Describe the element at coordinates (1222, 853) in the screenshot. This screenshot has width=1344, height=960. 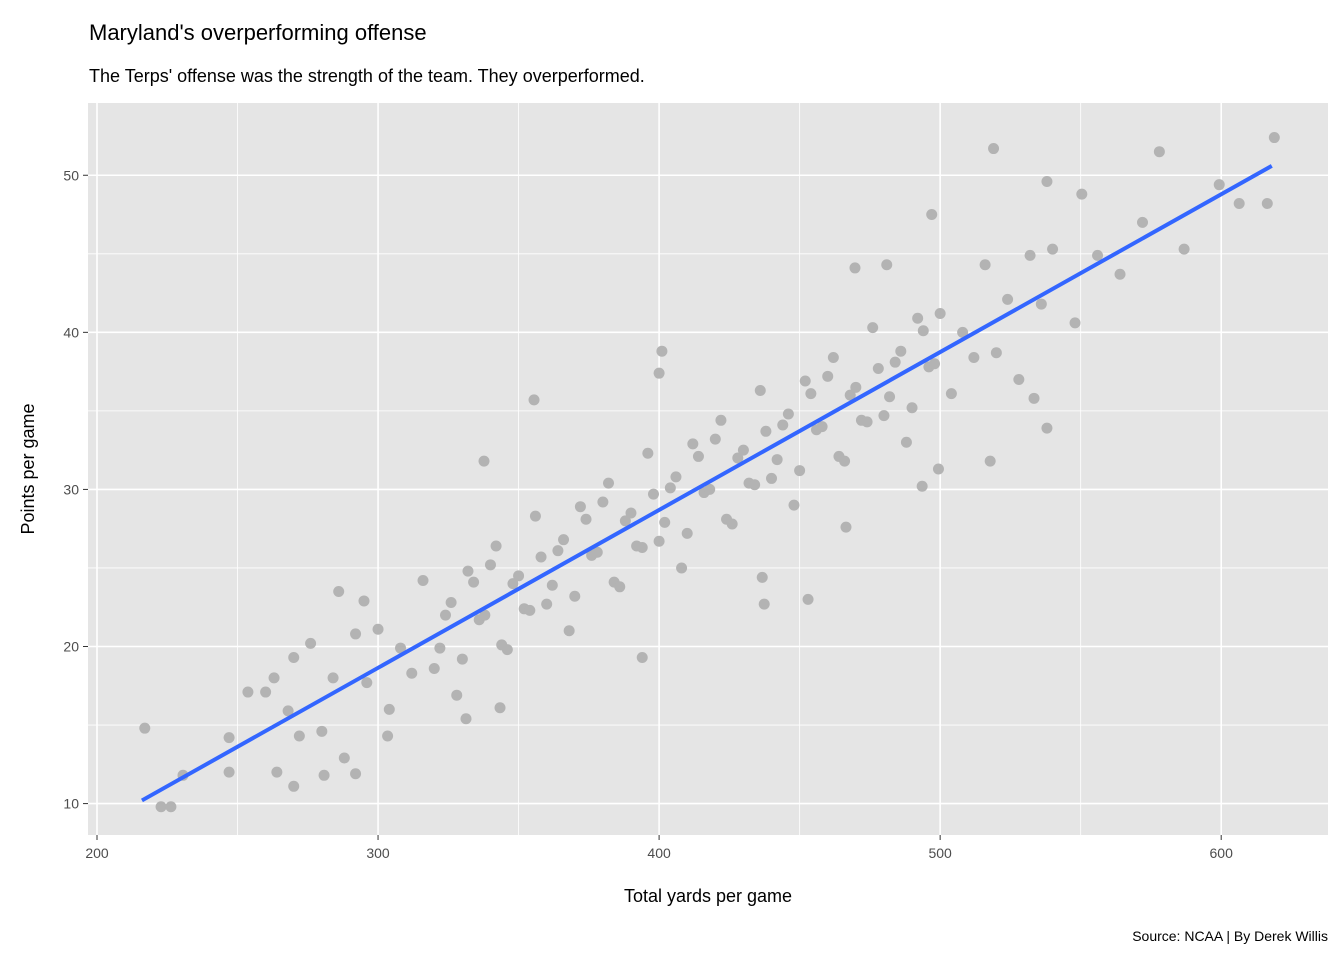
I see `x-tick-label: 600` at that location.